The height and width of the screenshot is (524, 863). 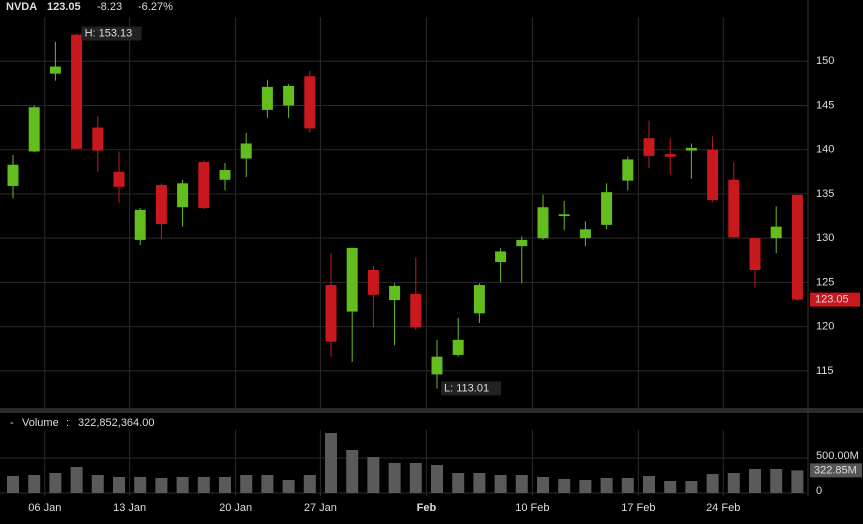 I want to click on high-tag-bg, so click(x=111, y=33).